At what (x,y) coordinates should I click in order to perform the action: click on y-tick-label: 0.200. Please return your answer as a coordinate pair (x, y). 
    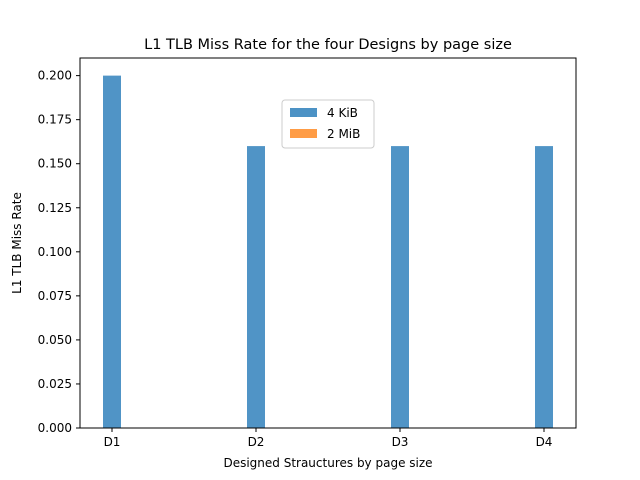
    Looking at the image, I should click on (55, 76).